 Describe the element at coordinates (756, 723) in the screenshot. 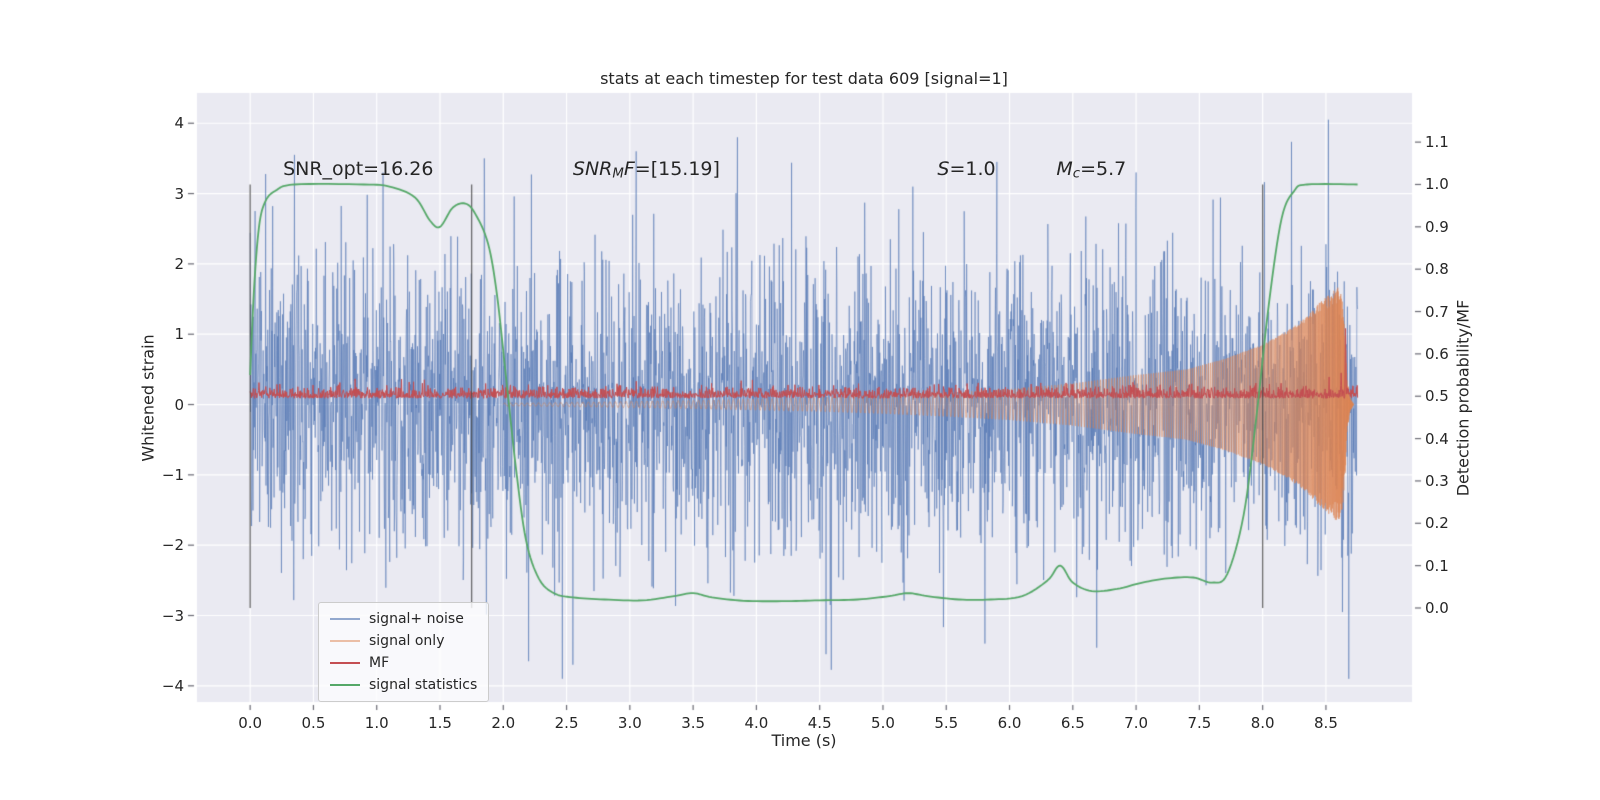

I see `x-tick-label: 4.0` at that location.